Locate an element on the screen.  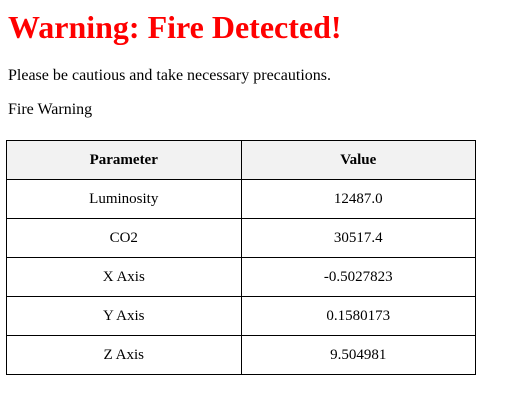
parameter-cell: Luminosity is located at coordinates (124, 199).